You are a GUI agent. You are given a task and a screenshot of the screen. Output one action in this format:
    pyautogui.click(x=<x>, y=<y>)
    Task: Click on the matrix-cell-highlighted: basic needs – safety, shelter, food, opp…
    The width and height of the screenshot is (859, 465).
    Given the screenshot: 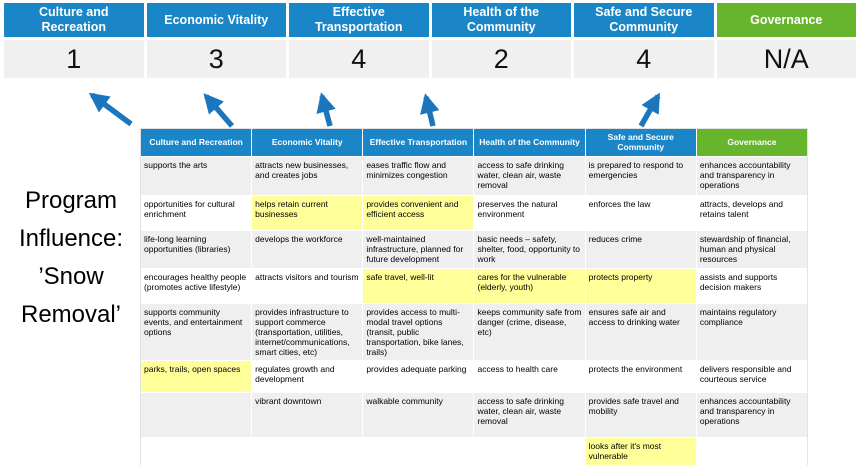 What is the action you would take?
    pyautogui.click(x=529, y=249)
    